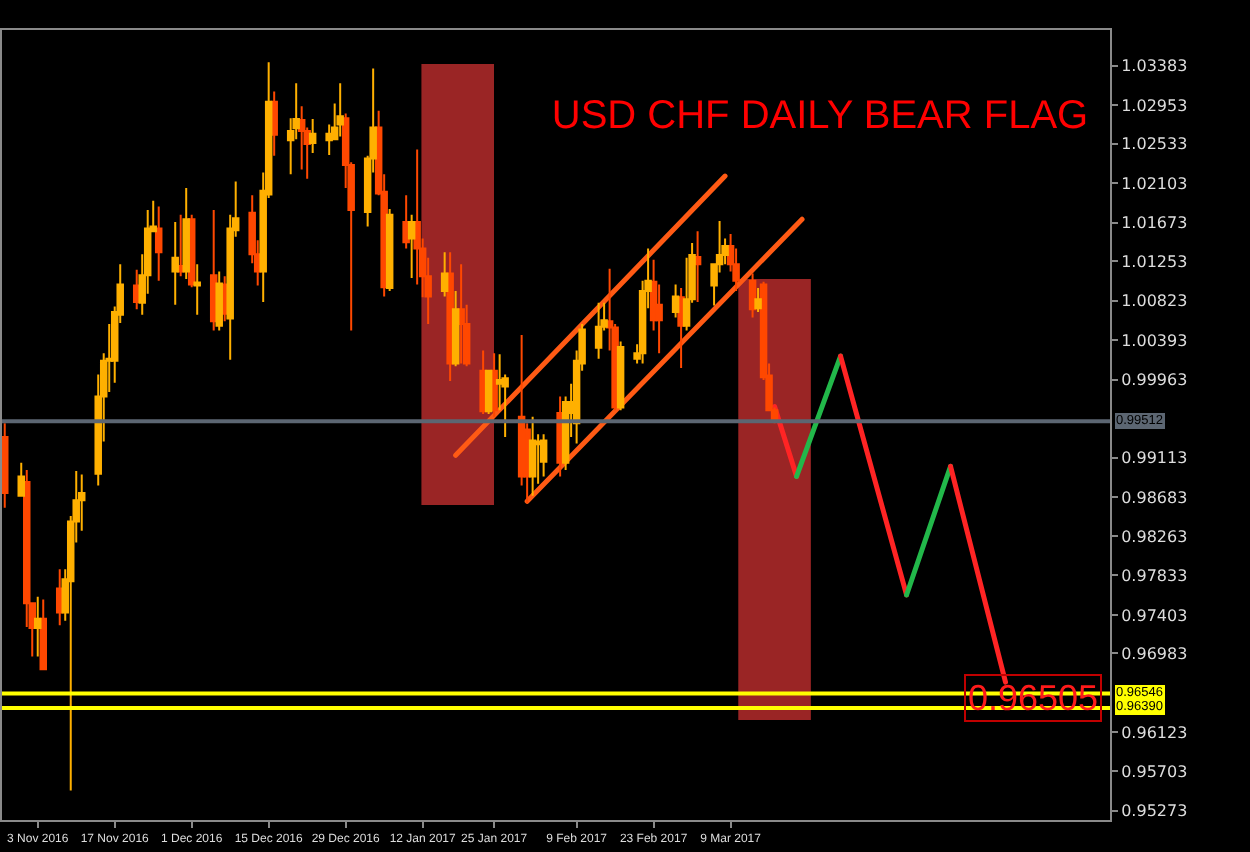  Describe the element at coordinates (1154, 771) in the screenshot. I see `y-tick-label: 0.95703` at that location.